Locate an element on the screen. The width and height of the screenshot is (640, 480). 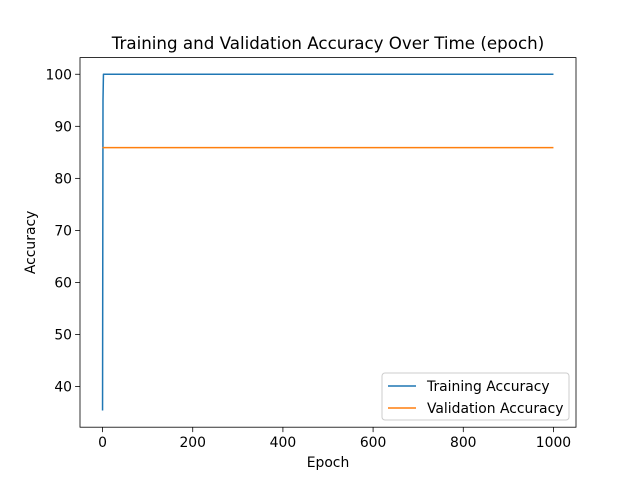
y-axis-label: Accuracy is located at coordinates (31, 242).